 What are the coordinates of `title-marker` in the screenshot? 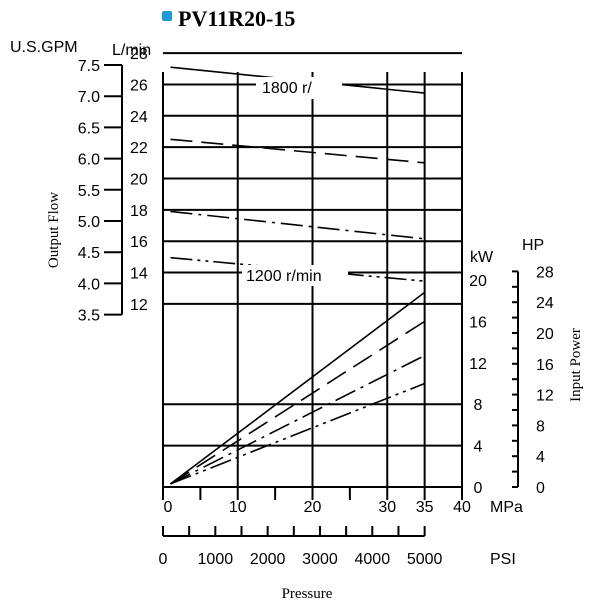 It's located at (167, 16).